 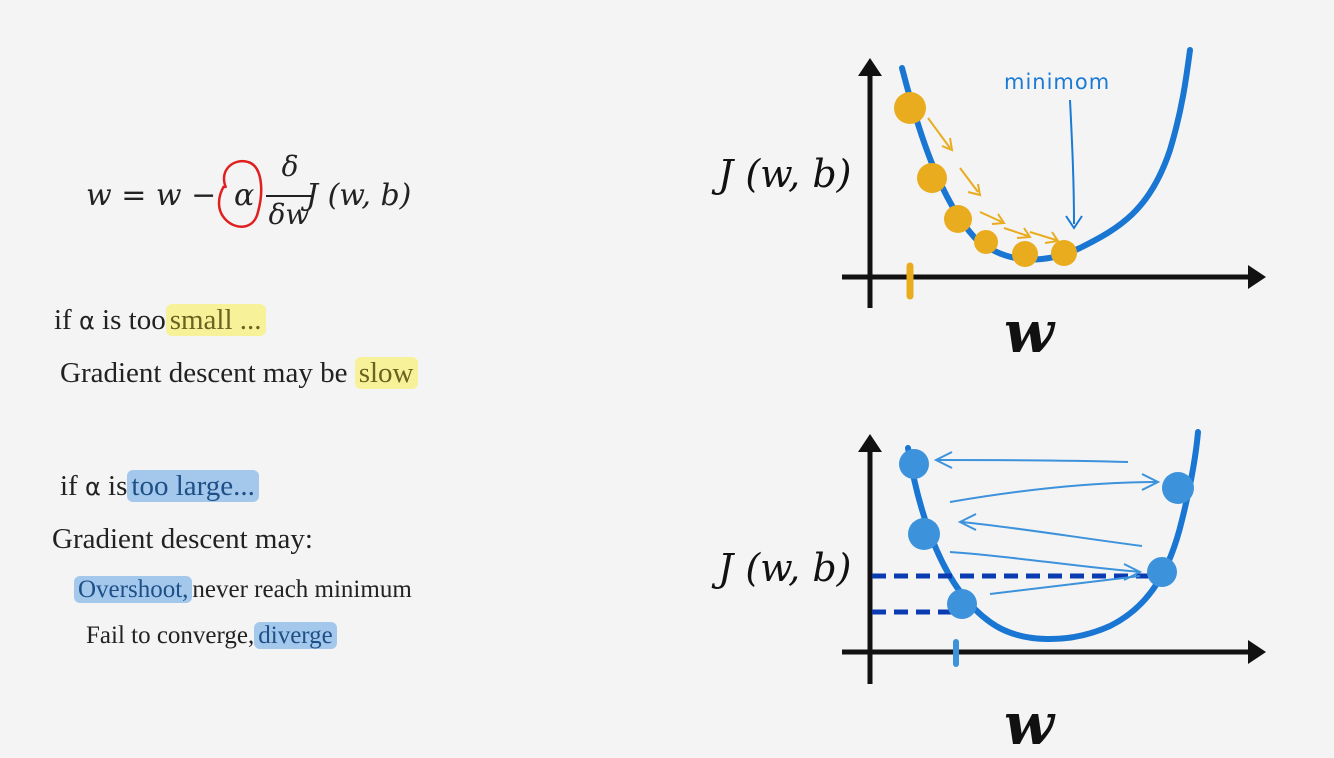 I want to click on formula-denominator: δw, so click(x=289, y=214).